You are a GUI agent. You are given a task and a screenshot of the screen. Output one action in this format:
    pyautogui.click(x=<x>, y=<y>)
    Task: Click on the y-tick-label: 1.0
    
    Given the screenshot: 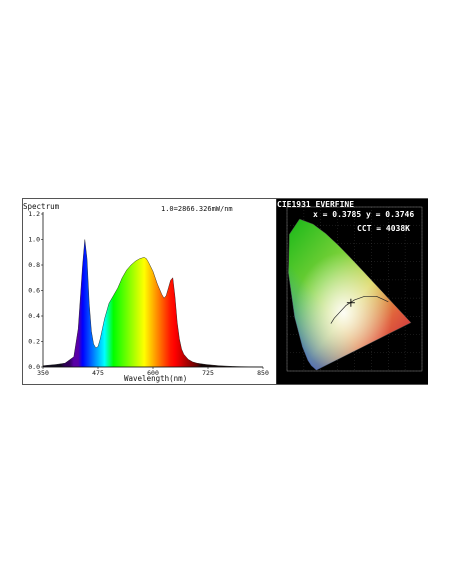 What is the action you would take?
    pyautogui.click(x=34, y=240)
    